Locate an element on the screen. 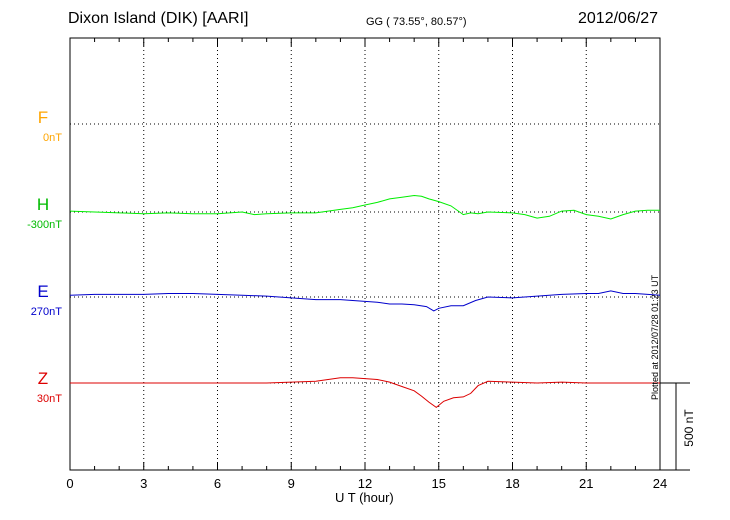  series-line-e is located at coordinates (365, 301).